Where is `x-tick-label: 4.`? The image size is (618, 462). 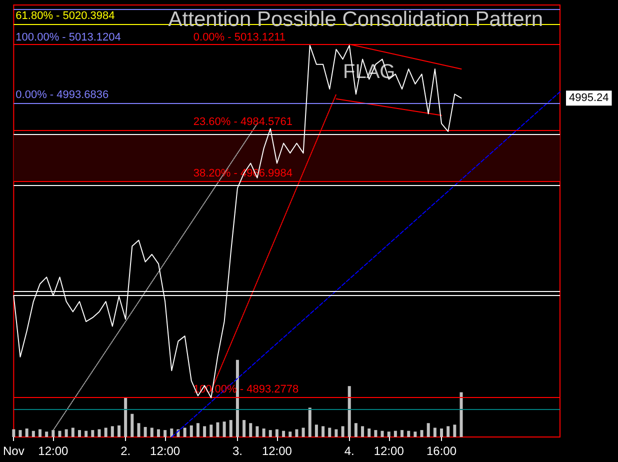 x-tick-label: 4. is located at coordinates (349, 451).